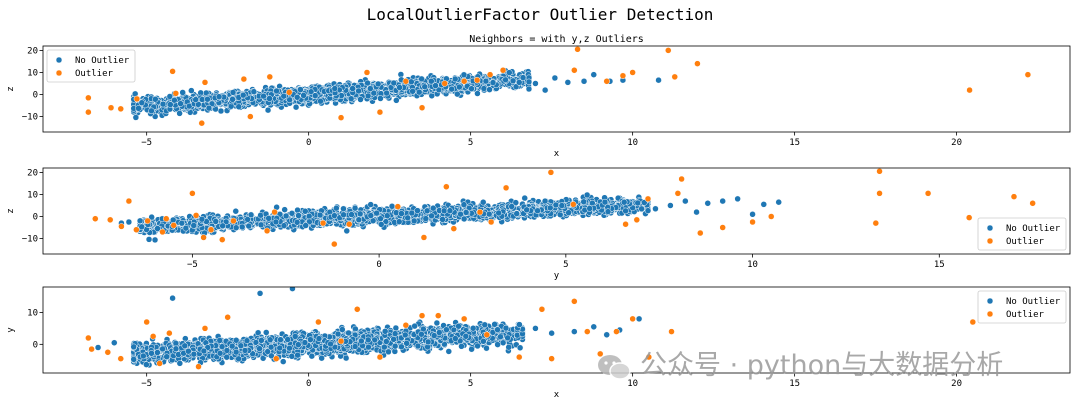 This screenshot has width=1080, height=405. What do you see at coordinates (11, 88) in the screenshot?
I see `y-axis-label: z` at bounding box center [11, 88].